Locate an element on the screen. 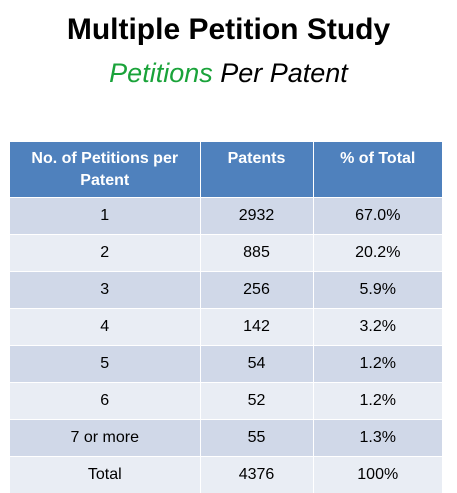  cell-petitions: Total is located at coordinates (105, 474).